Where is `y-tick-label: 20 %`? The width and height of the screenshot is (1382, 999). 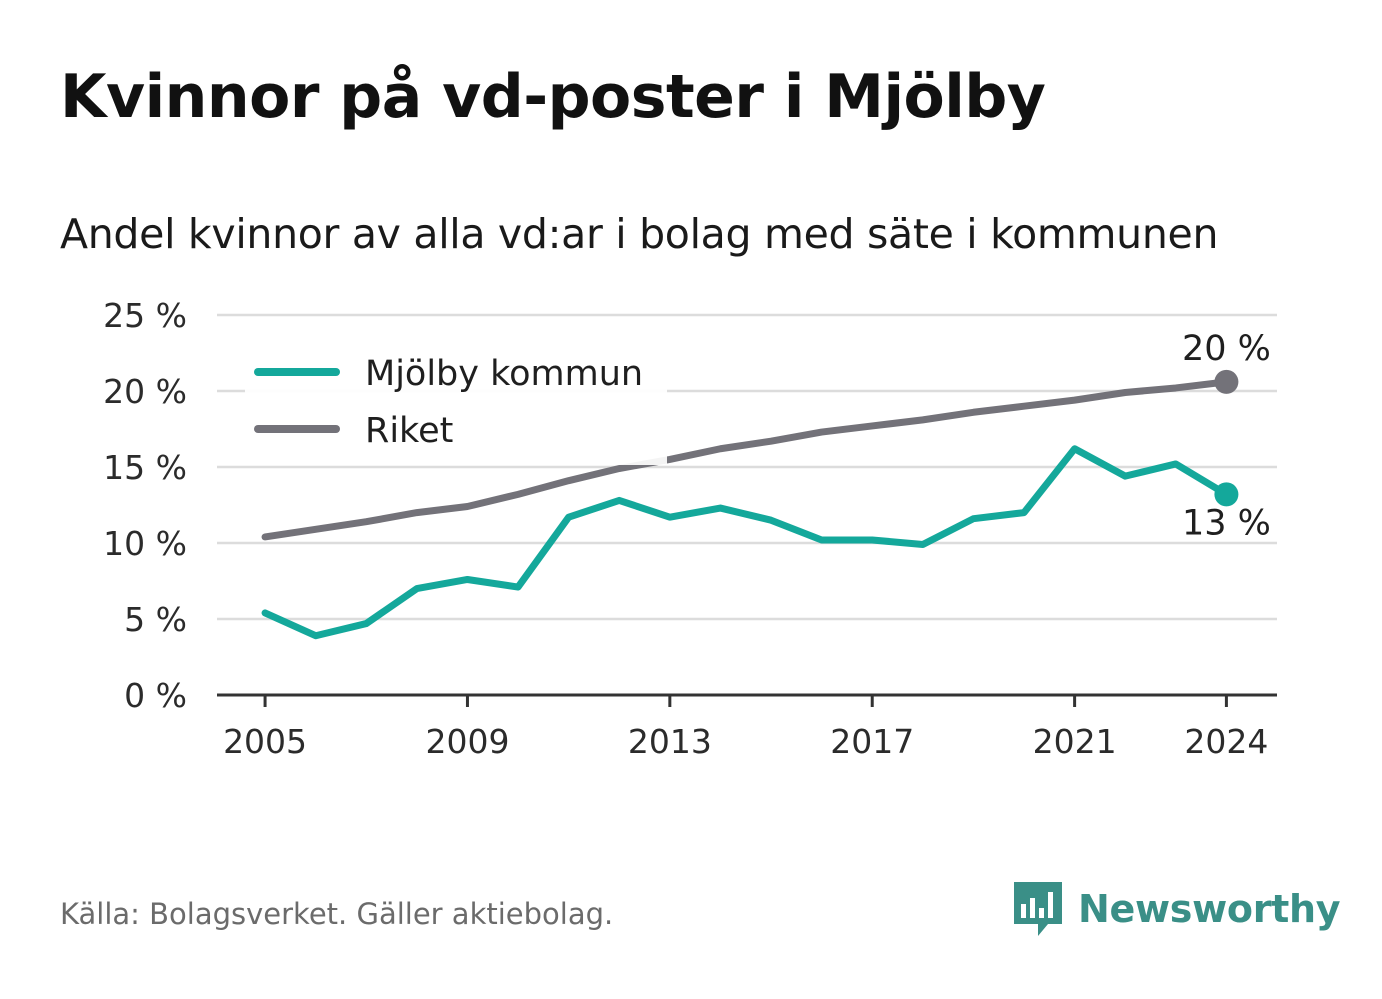
y-tick-label: 20 % is located at coordinates (145, 391).